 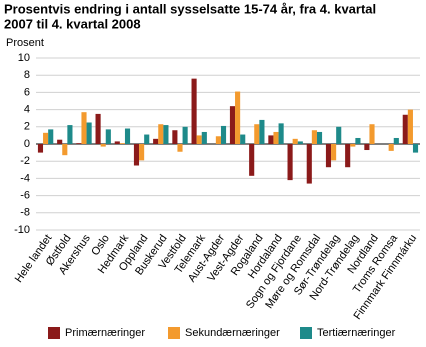 I want to click on y-tick-label: -2, so click(x=25, y=161).